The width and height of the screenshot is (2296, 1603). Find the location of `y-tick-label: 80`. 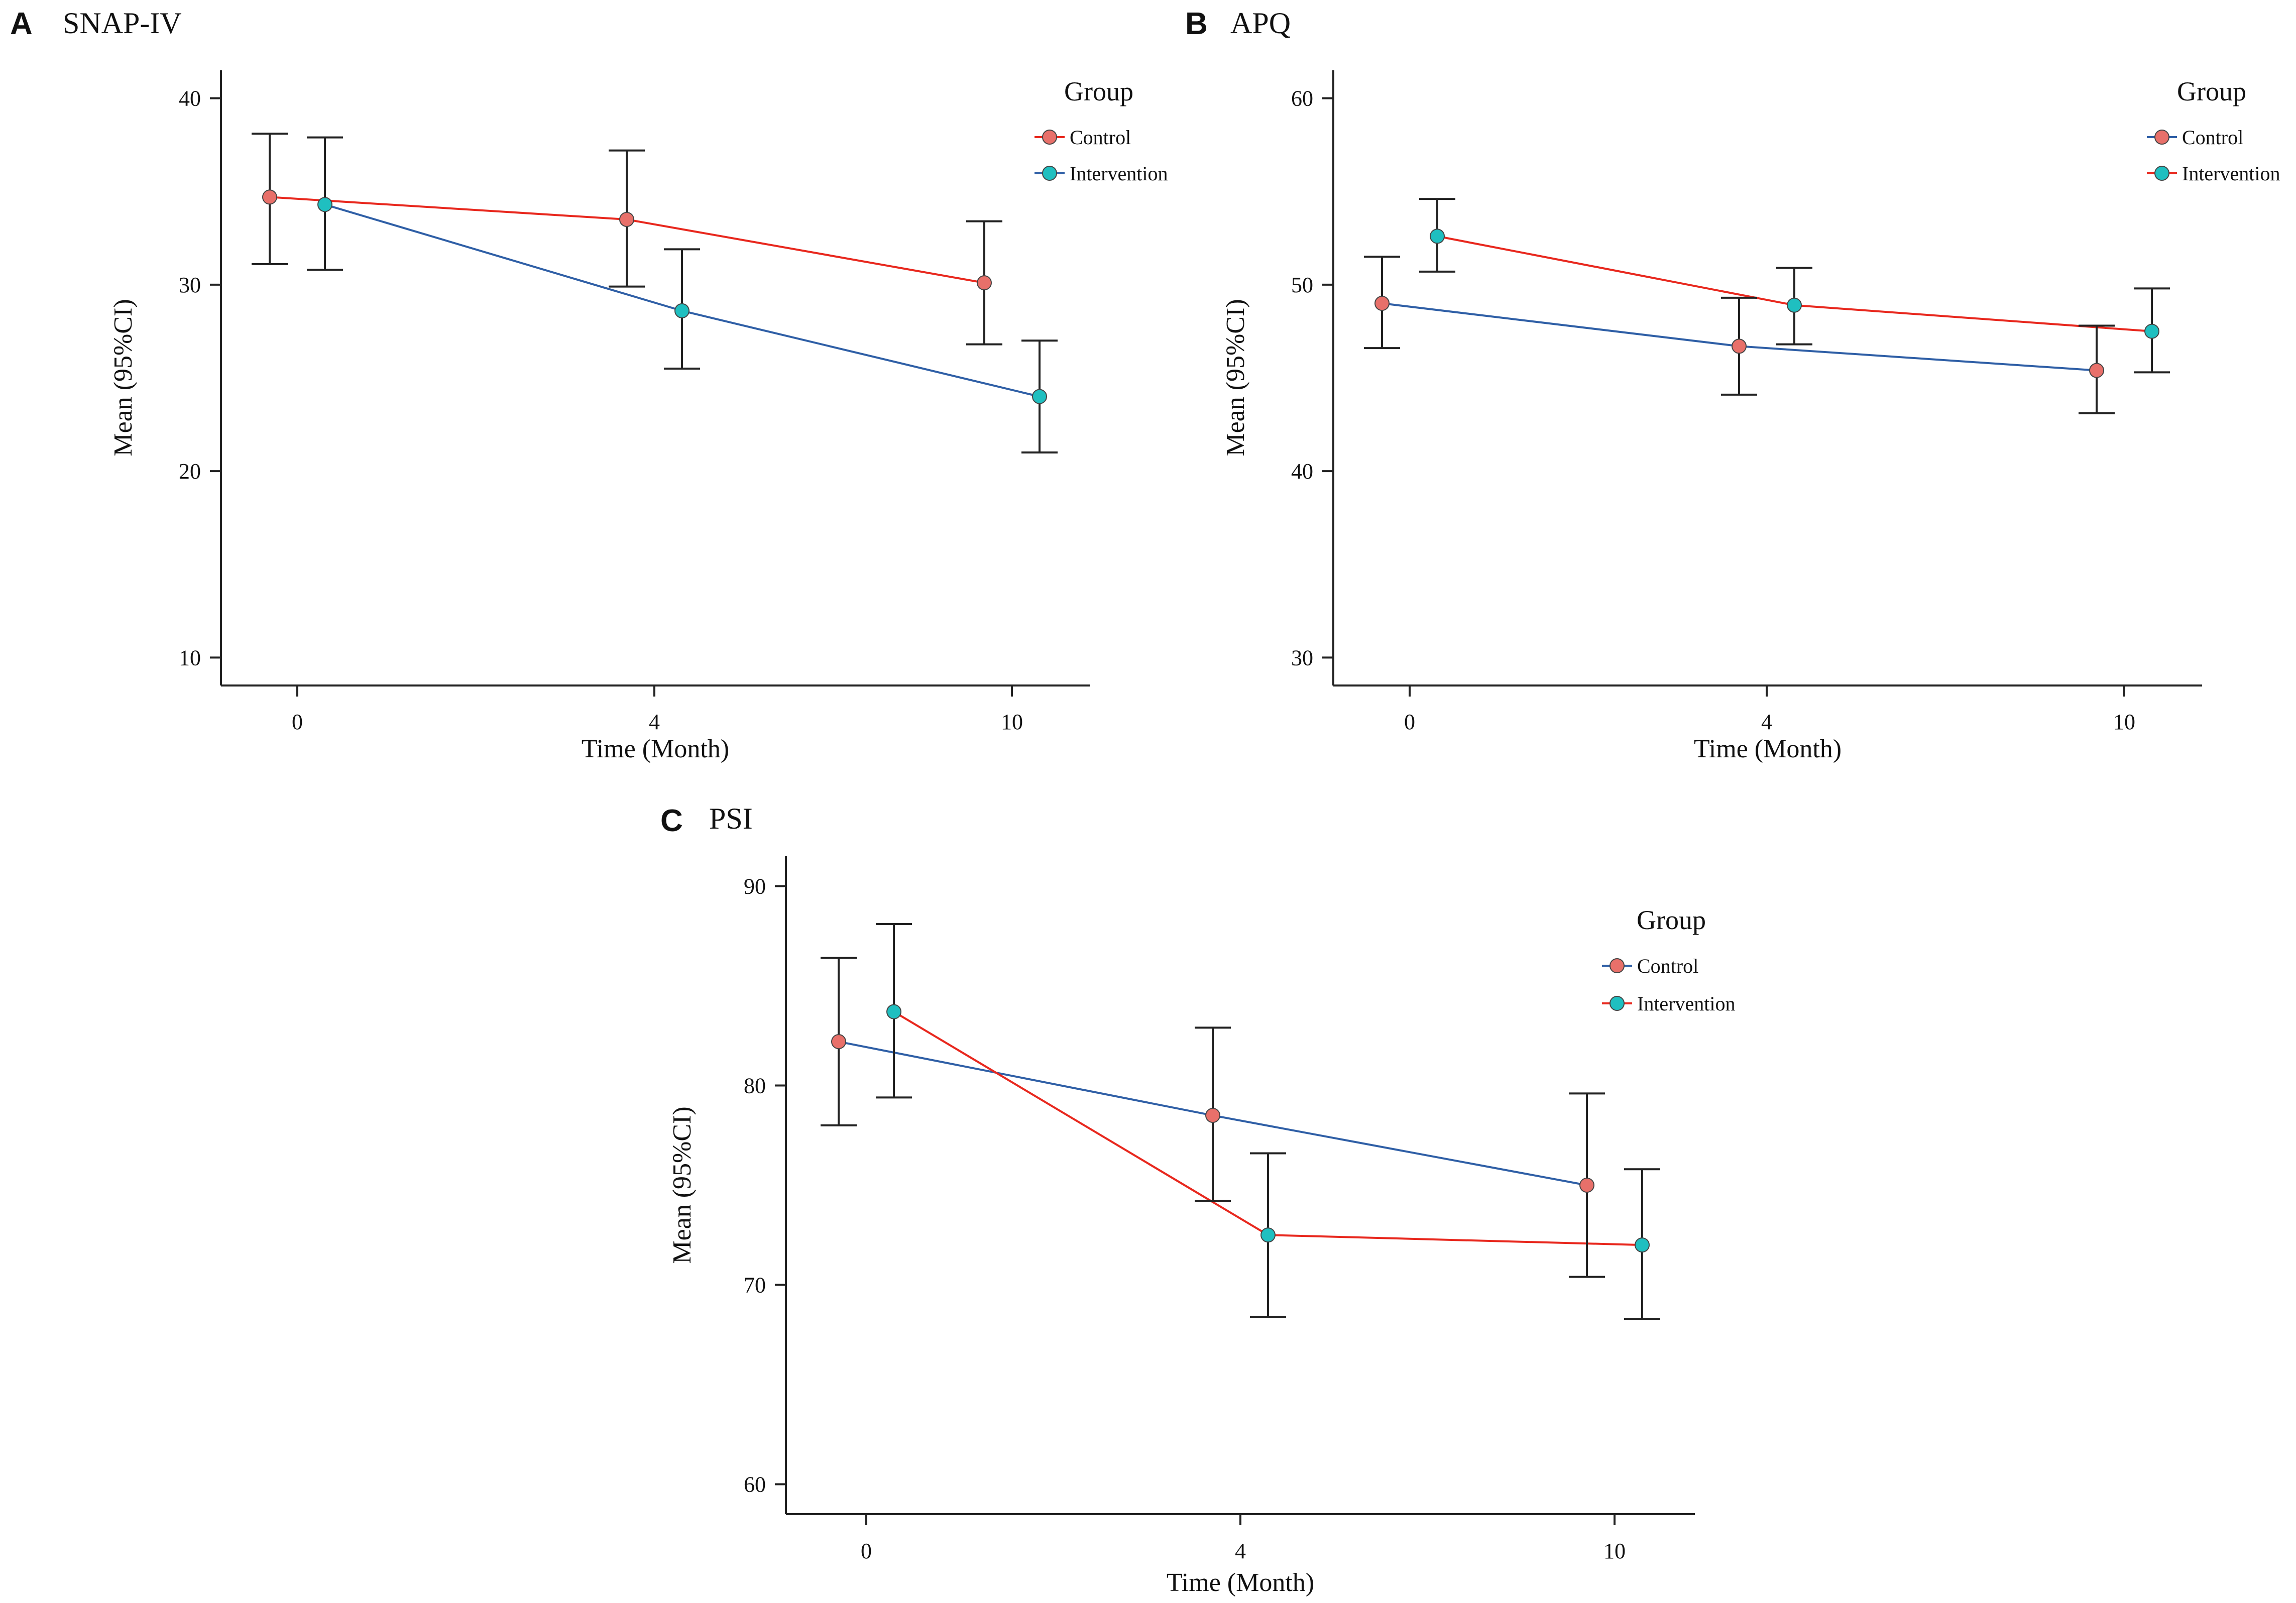

y-tick-label: 80 is located at coordinates (755, 1086).